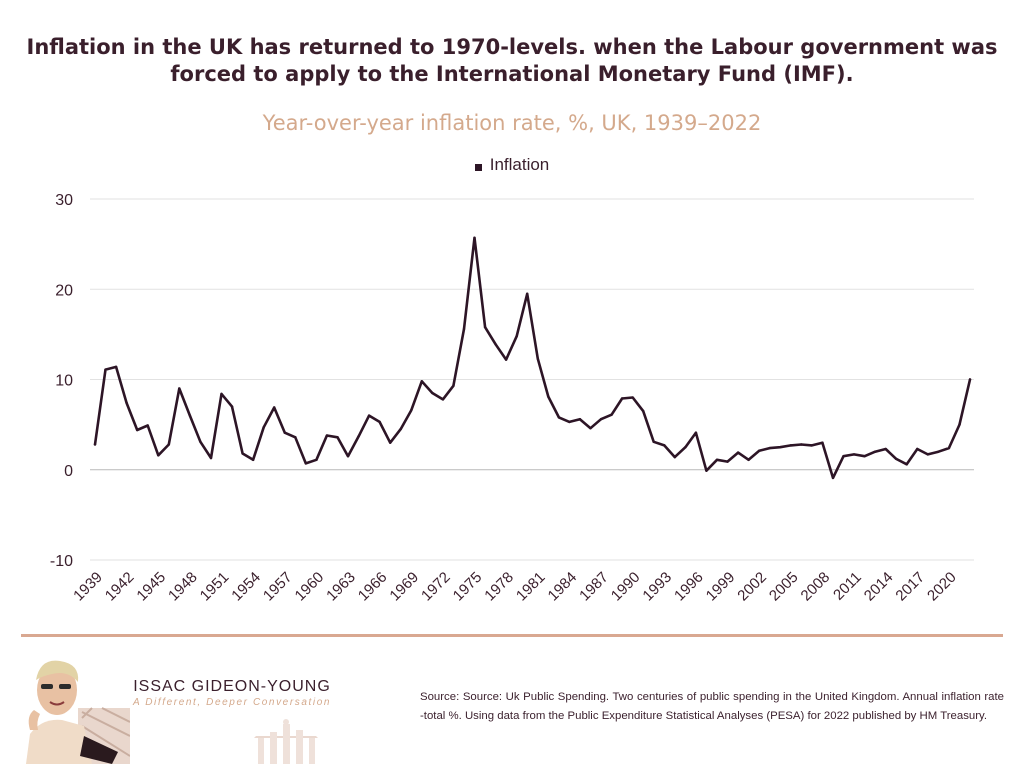 The height and width of the screenshot is (768, 1024). I want to click on legend-label-inflation: Inflation, so click(519, 164).